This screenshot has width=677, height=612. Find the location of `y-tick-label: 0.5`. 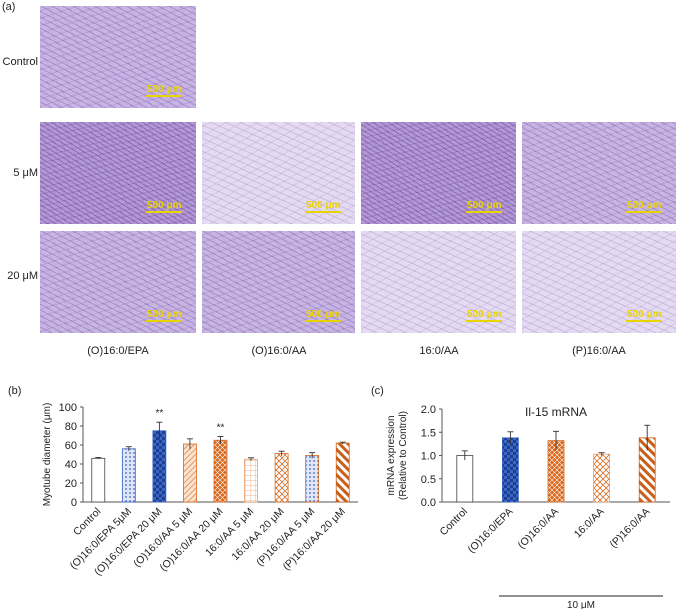

y-tick-label: 0.5 is located at coordinates (428, 480).